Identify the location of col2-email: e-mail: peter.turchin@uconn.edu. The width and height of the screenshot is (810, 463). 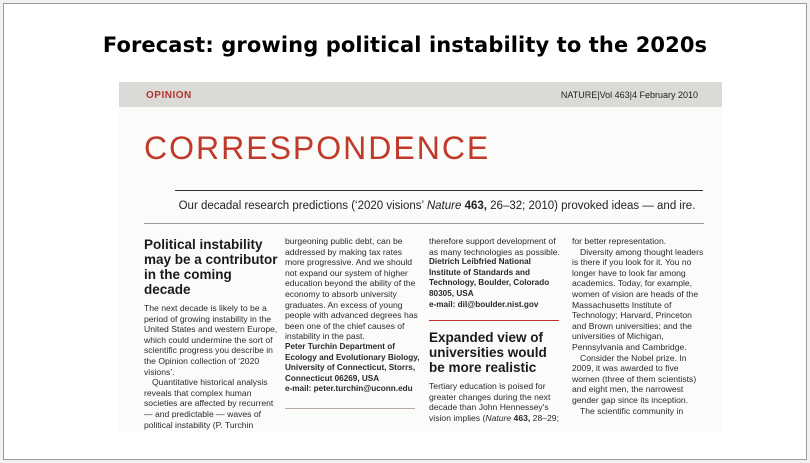
(349, 389).